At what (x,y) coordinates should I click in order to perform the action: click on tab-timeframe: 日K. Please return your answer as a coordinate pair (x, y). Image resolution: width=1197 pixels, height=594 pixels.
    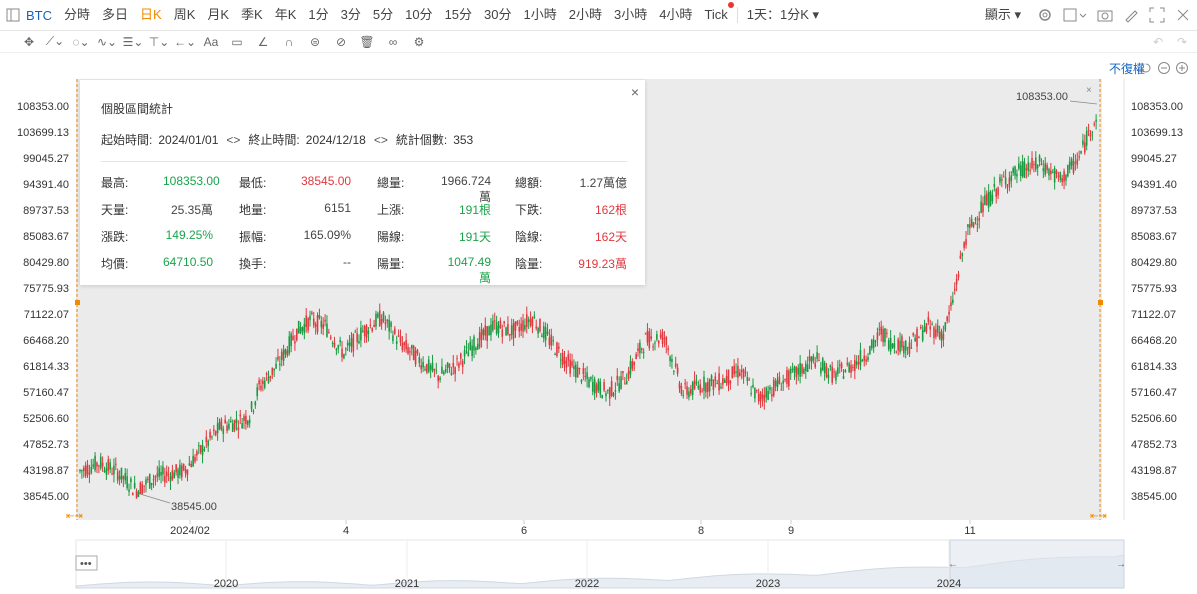
    Looking at the image, I should click on (151, 14).